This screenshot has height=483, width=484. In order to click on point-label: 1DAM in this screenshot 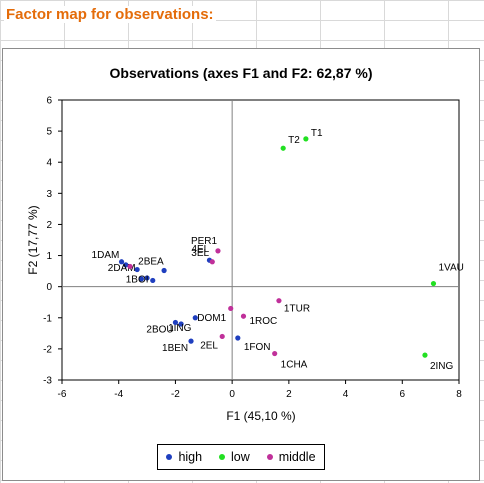, I will do `click(106, 255)`.